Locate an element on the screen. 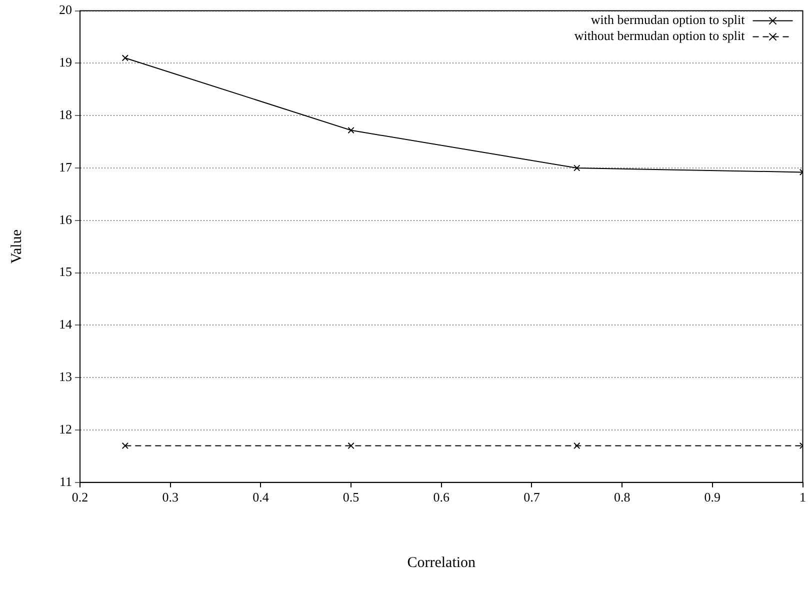 Image resolution: width=809 pixels, height=596 pixels. y-tick-label: 15 is located at coordinates (65, 272).